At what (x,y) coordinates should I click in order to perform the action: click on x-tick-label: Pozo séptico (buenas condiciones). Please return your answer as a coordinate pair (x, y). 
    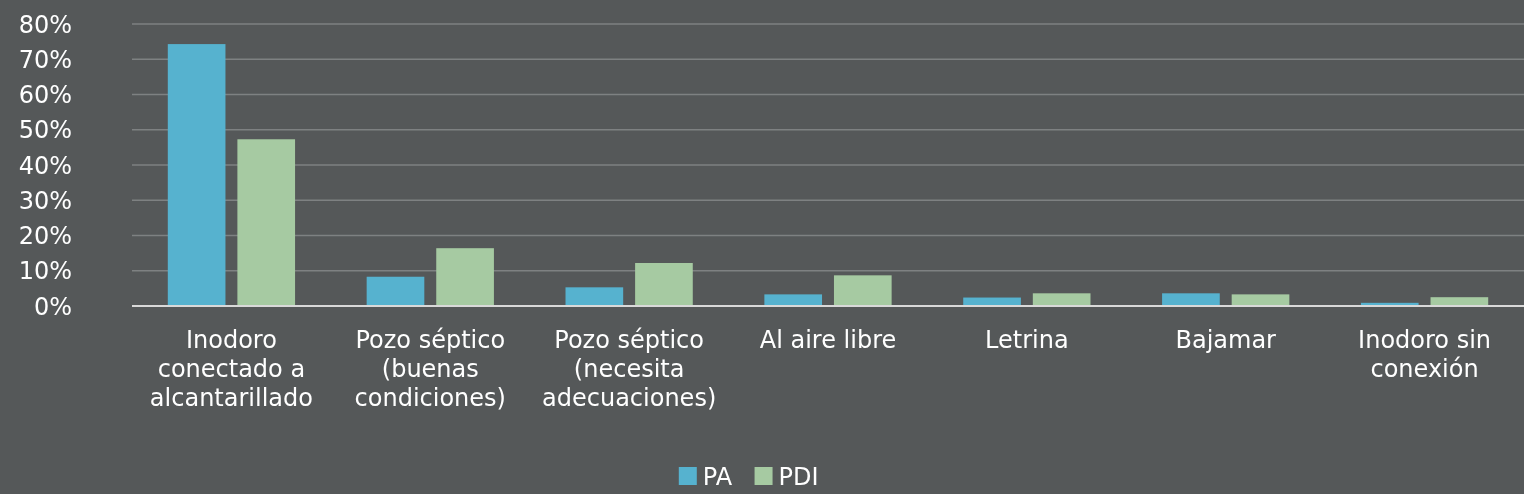
    Looking at the image, I should click on (430, 369).